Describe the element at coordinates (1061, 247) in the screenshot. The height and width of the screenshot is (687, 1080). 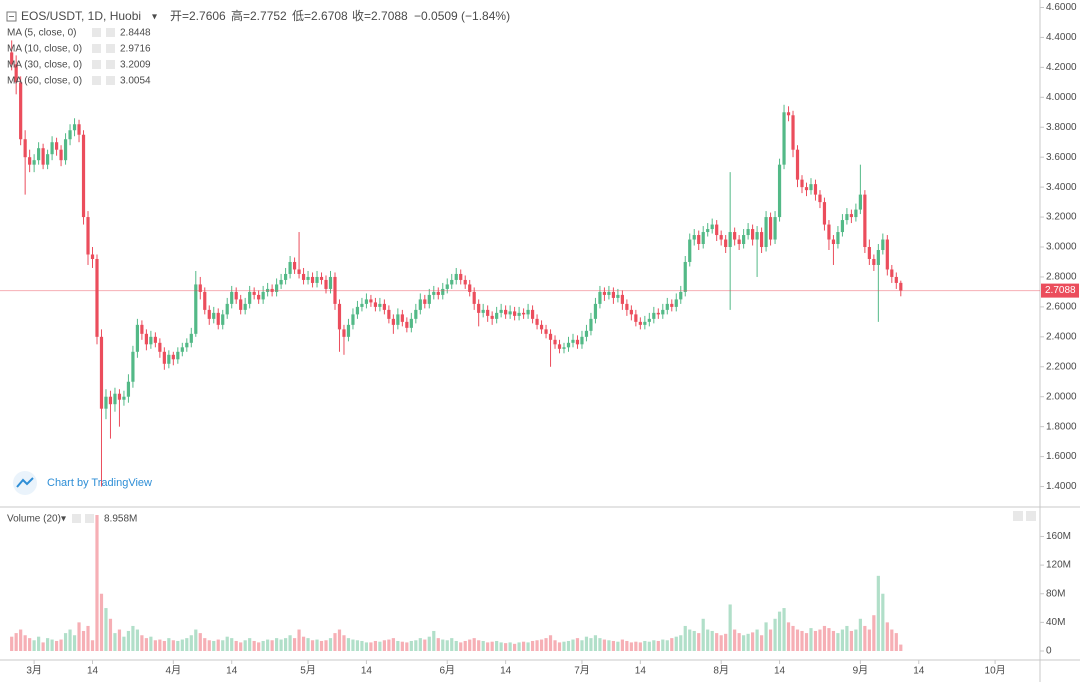
I see `price-tick-label: 3.0000` at that location.